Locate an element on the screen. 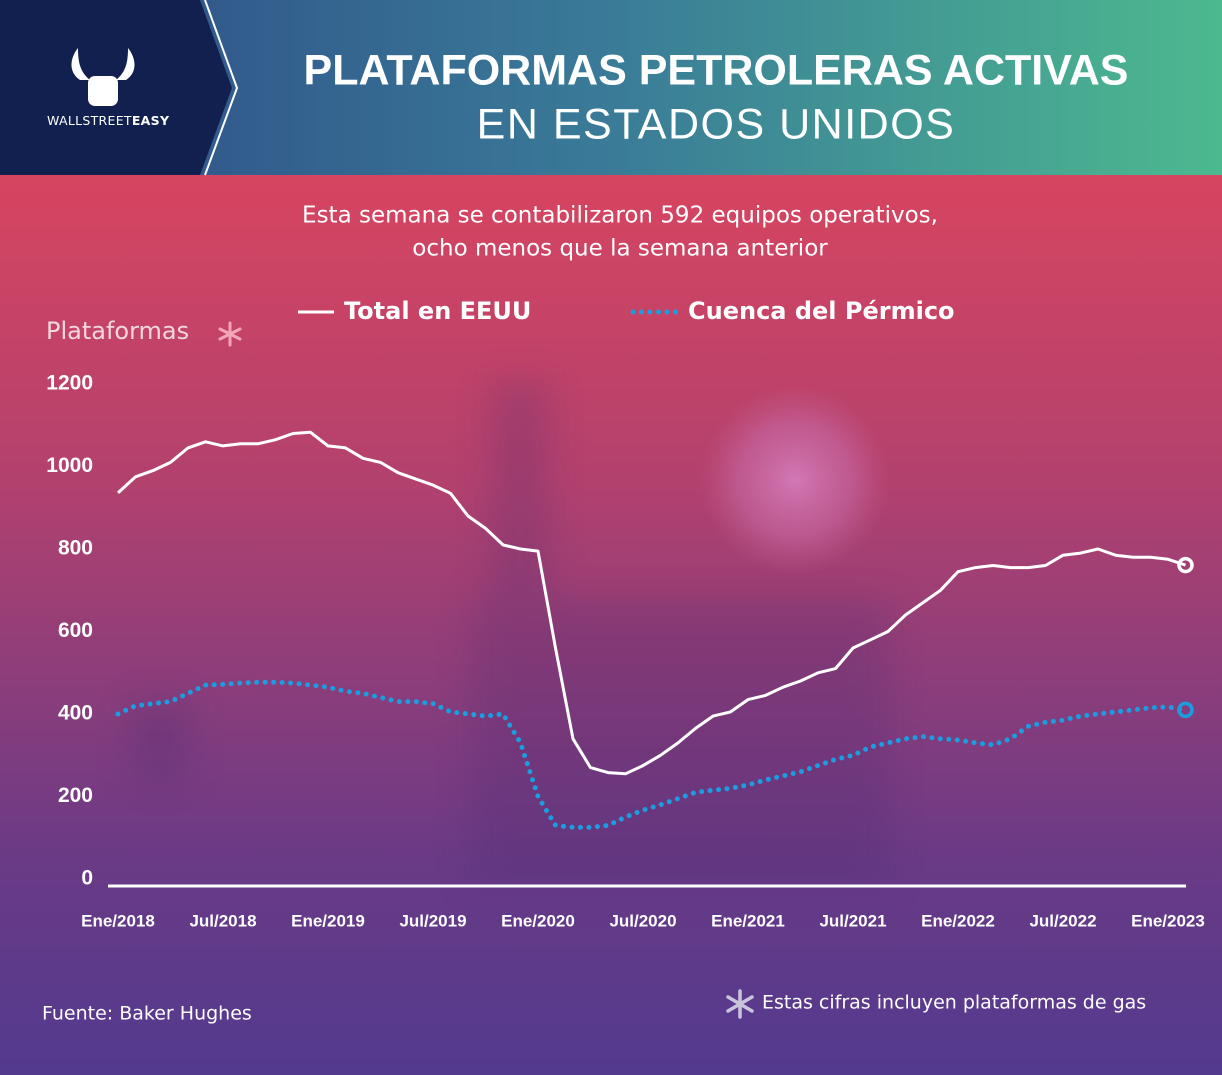  chevron is located at coordinates (221, 88).